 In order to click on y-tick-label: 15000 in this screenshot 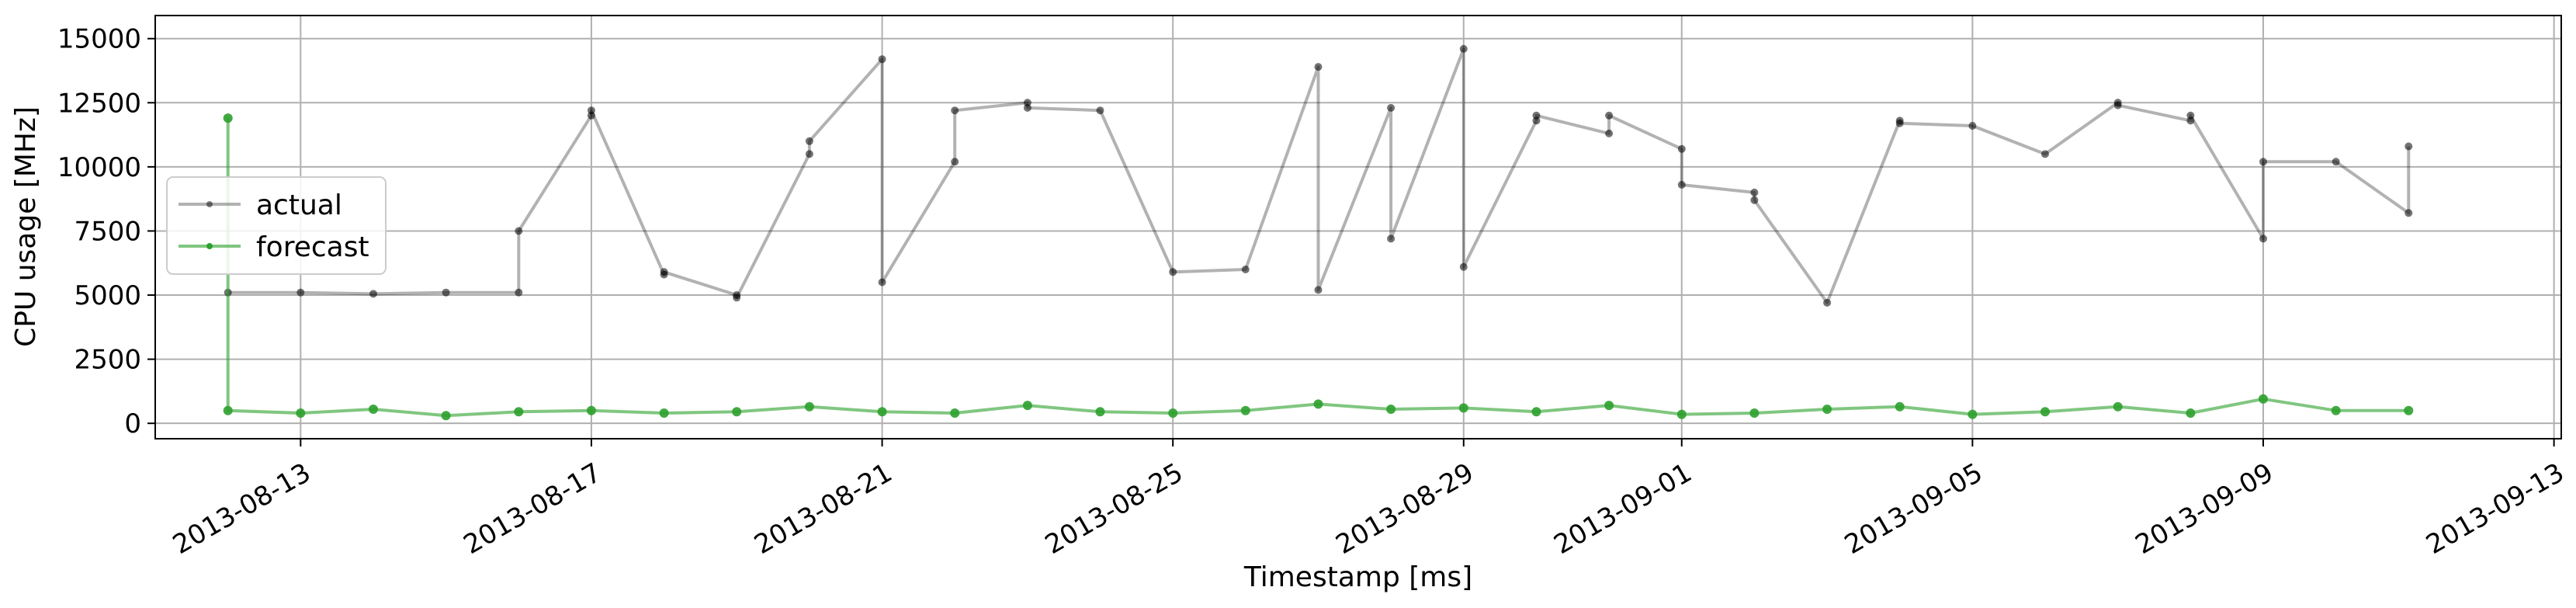, I will do `click(99, 39)`.